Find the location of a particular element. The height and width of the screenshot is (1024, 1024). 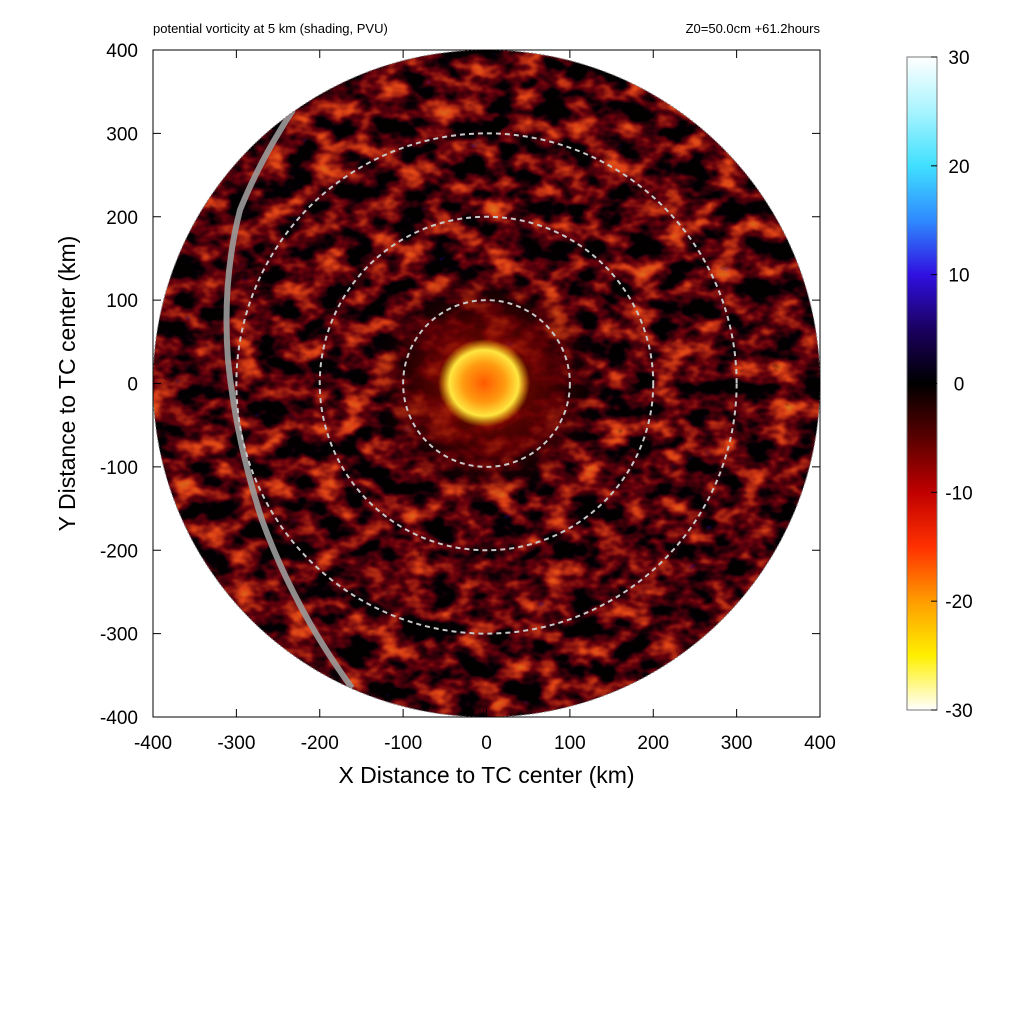

colorbar: 30 20 10 0 -10 -20 -30 is located at coordinates (939, 385).